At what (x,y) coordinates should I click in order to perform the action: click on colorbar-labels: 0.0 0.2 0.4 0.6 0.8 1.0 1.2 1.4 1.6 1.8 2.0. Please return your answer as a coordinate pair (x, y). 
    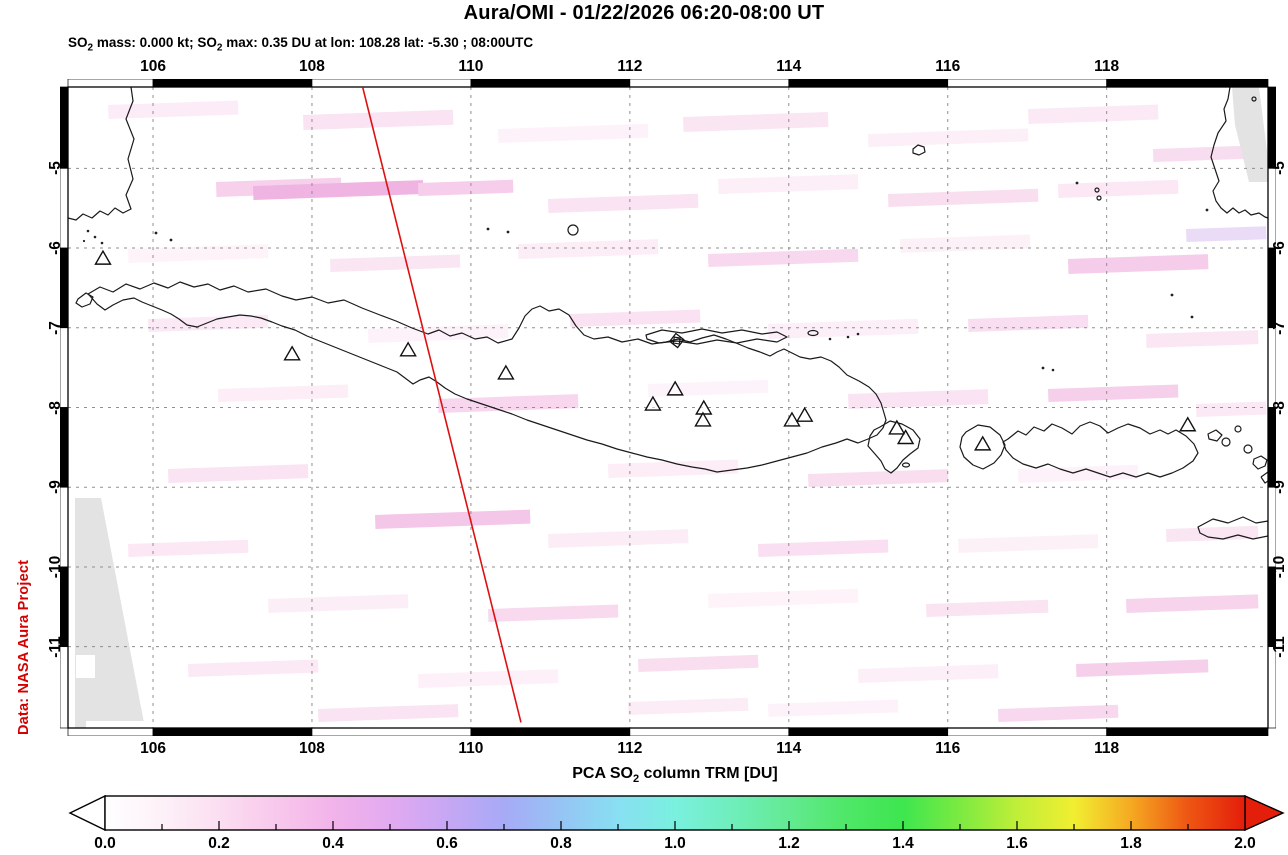
    Looking at the image, I should click on (675, 843).